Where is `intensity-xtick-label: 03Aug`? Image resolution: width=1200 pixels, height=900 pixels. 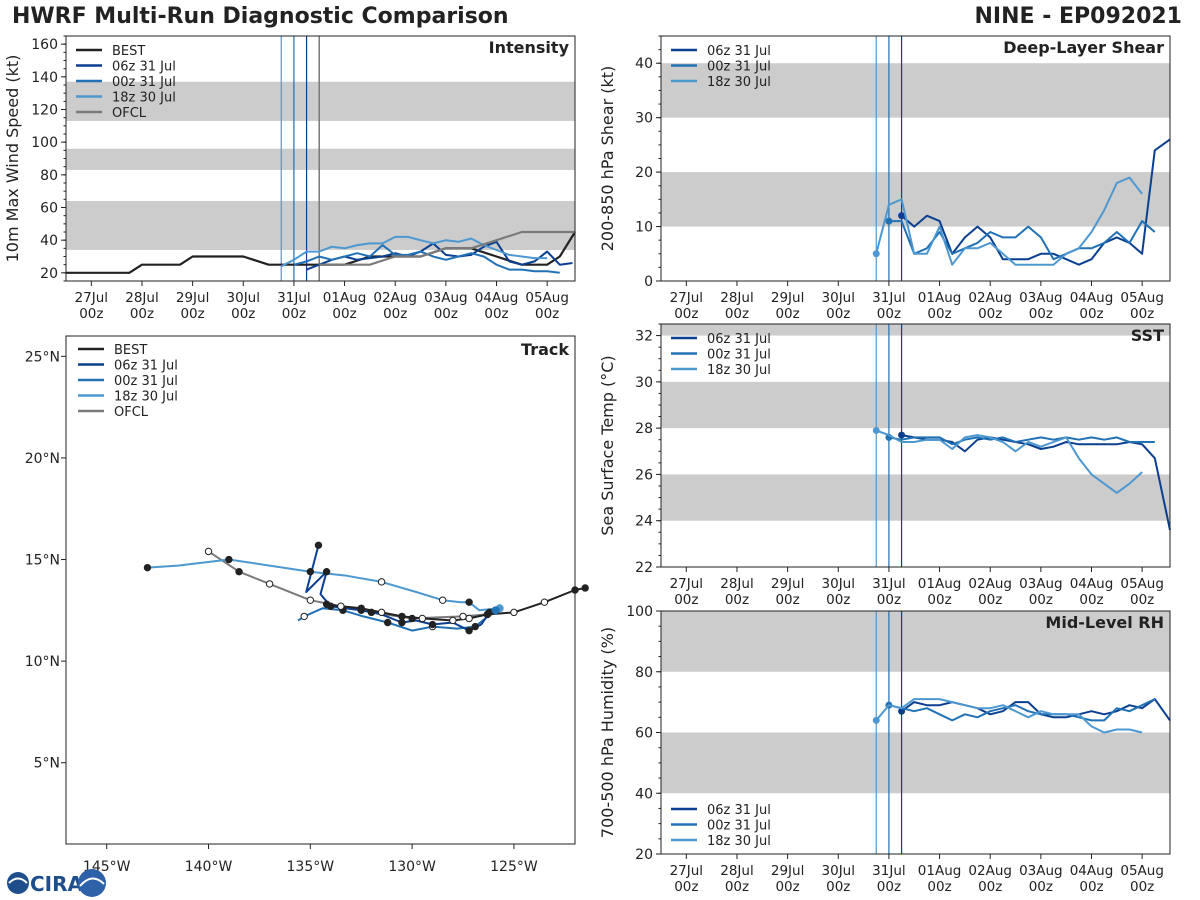
intensity-xtick-label: 03Aug is located at coordinates (446, 298).